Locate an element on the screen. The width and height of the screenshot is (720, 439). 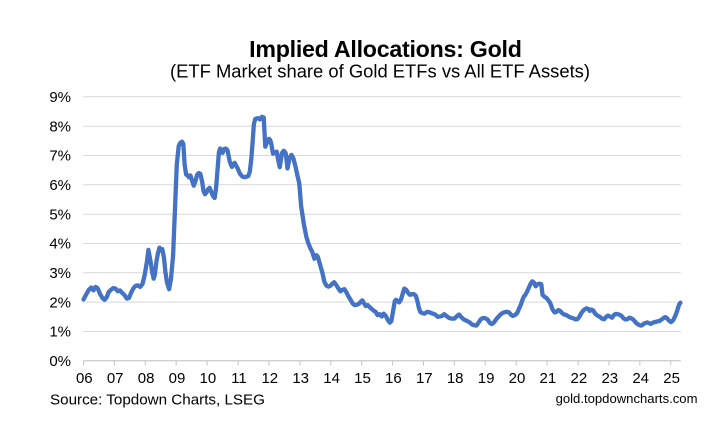
svg-text: 1% is located at coordinates (60, 332).